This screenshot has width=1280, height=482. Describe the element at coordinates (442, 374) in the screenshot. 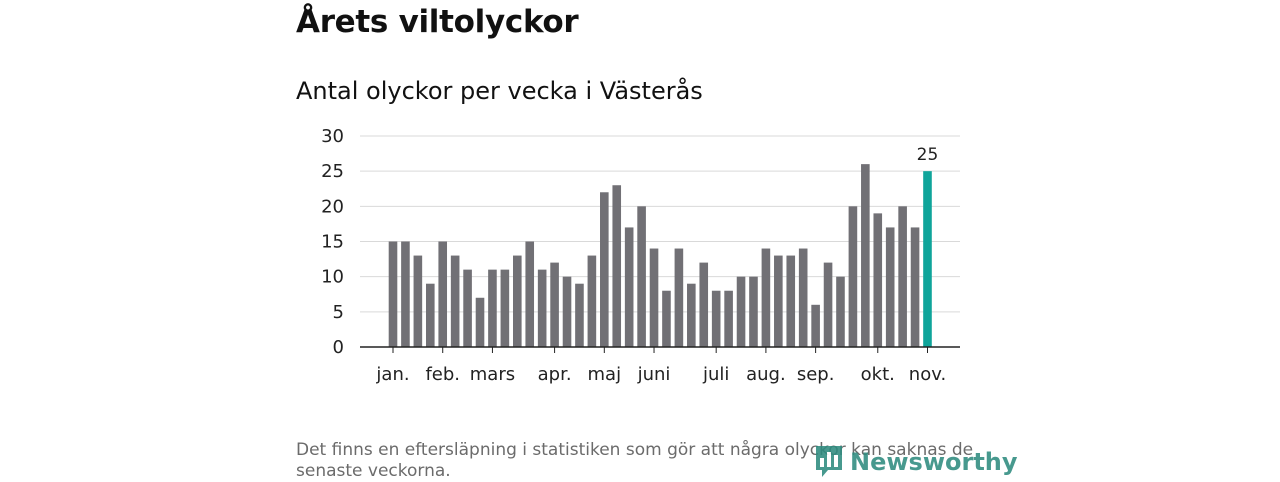

I see `x-tick-label: feb.` at that location.